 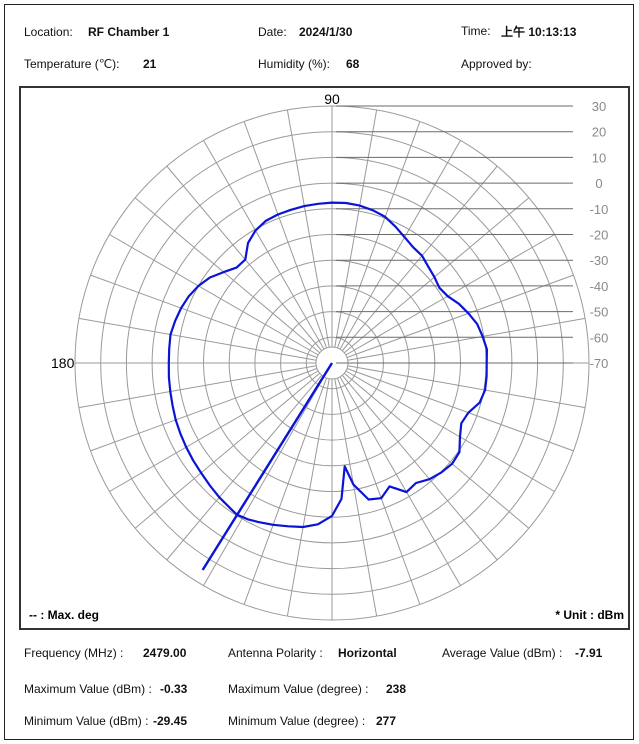 I want to click on radial-tick-label: -50, so click(x=599, y=312).